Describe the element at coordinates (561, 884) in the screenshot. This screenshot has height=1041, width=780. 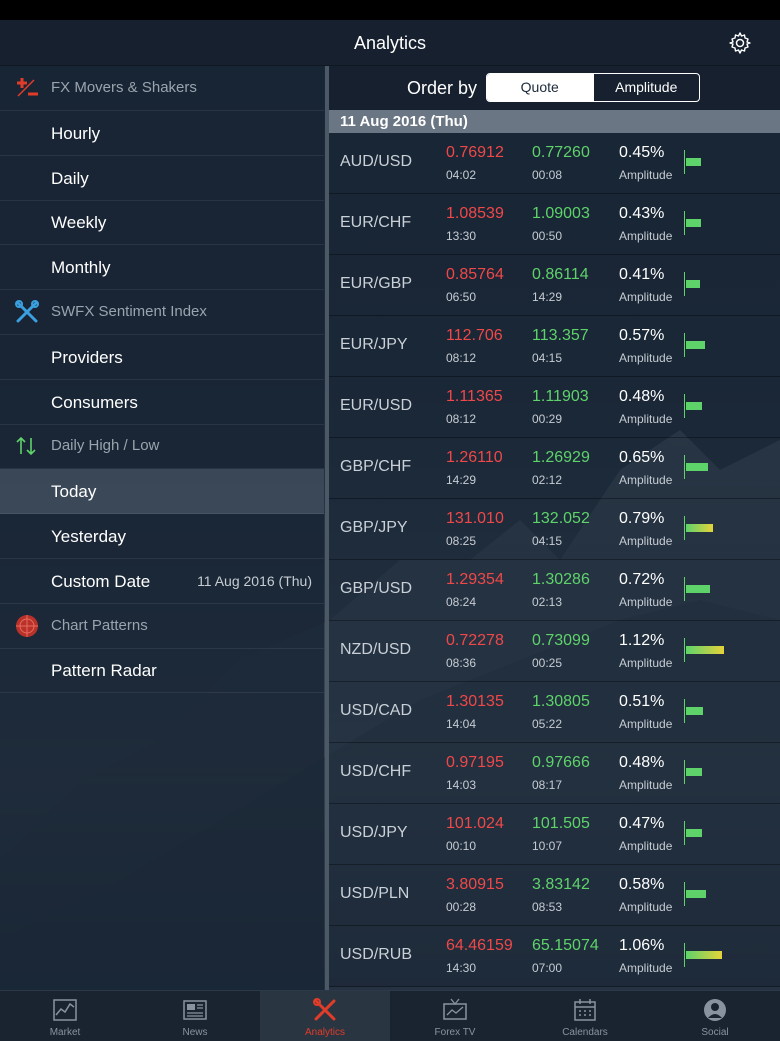
I see `high-value: 3.83142` at that location.